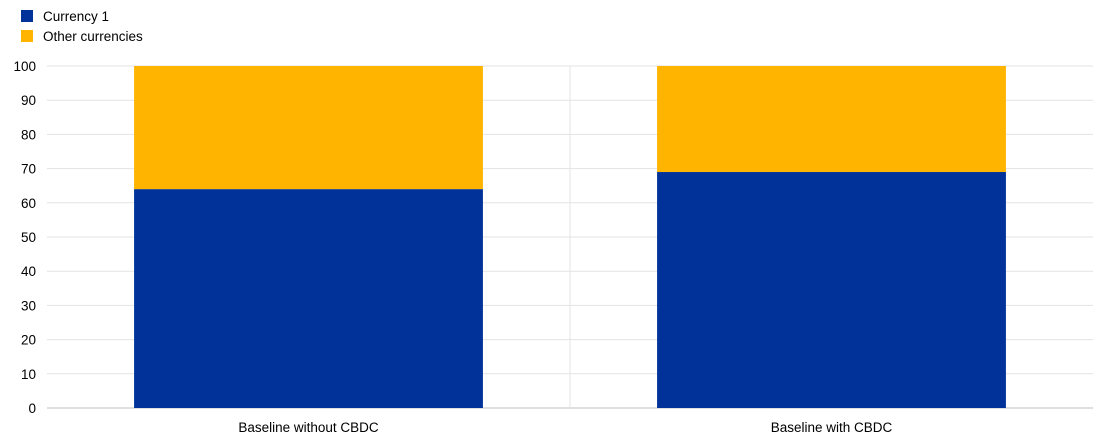  What do you see at coordinates (28, 237) in the screenshot?
I see `y-tick-label-50: 50` at bounding box center [28, 237].